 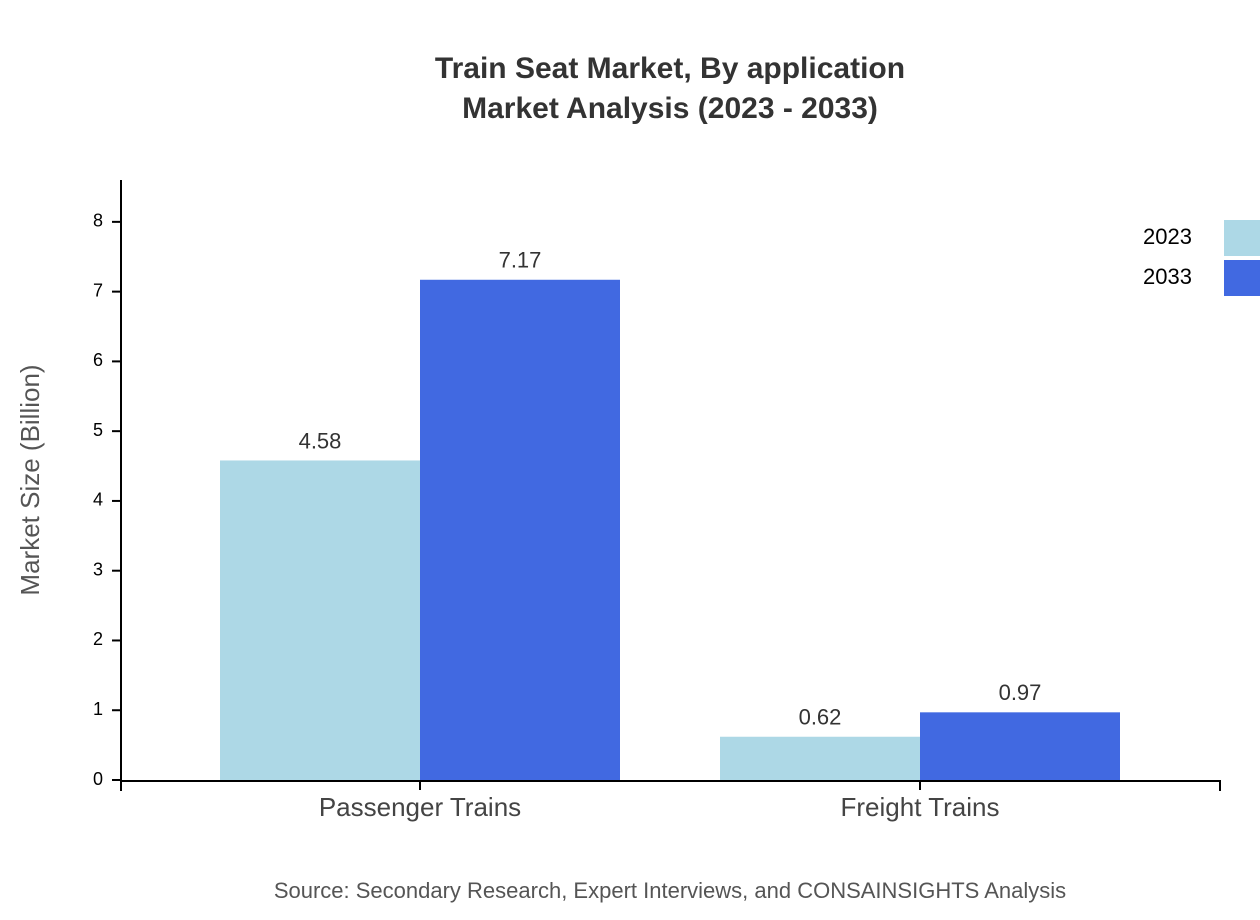 What do you see at coordinates (320, 440) in the screenshot?
I see `value-label: 4.58` at bounding box center [320, 440].